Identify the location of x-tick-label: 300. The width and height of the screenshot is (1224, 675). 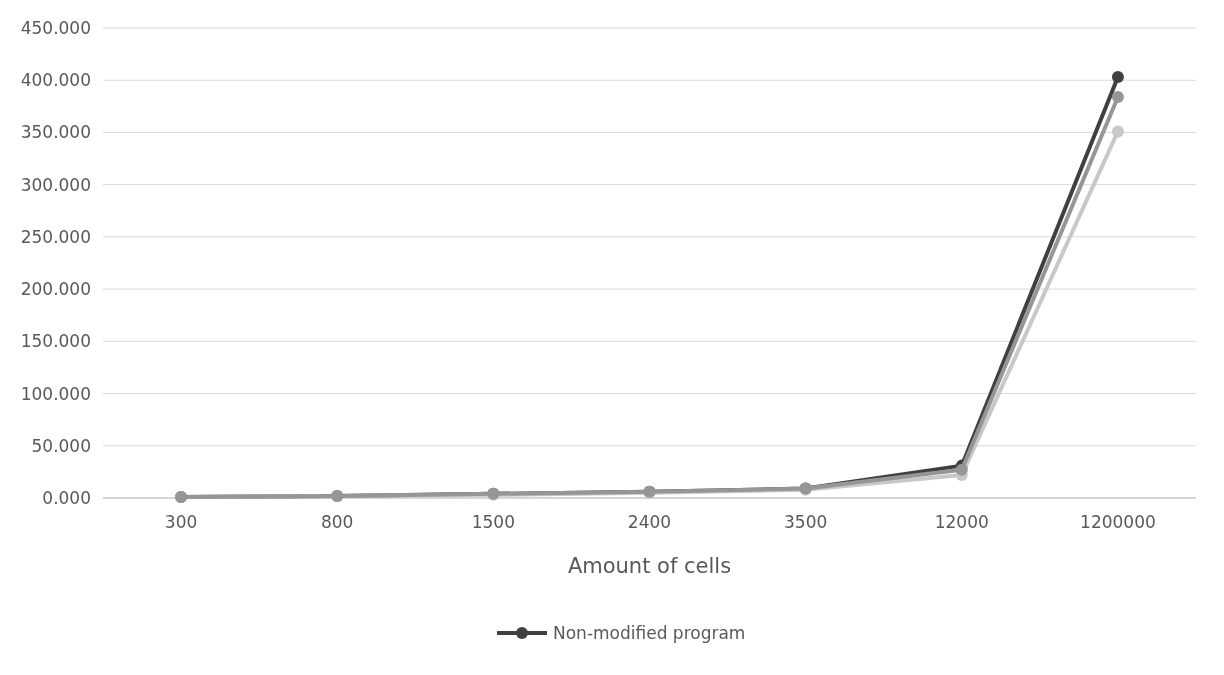
(181, 522).